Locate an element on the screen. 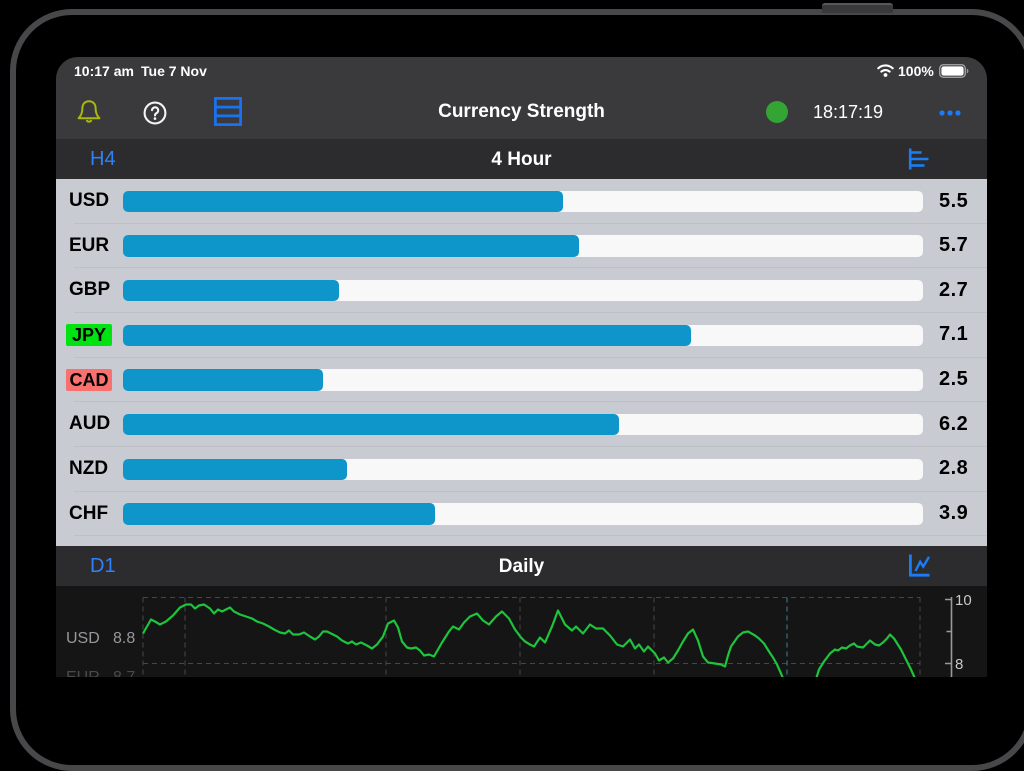 The width and height of the screenshot is (1024, 771). svg-text: 8.8 is located at coordinates (124, 638).